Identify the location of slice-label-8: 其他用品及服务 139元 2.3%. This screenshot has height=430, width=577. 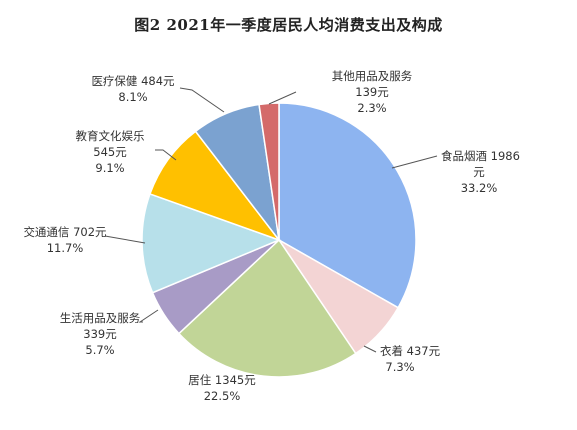
(372, 92).